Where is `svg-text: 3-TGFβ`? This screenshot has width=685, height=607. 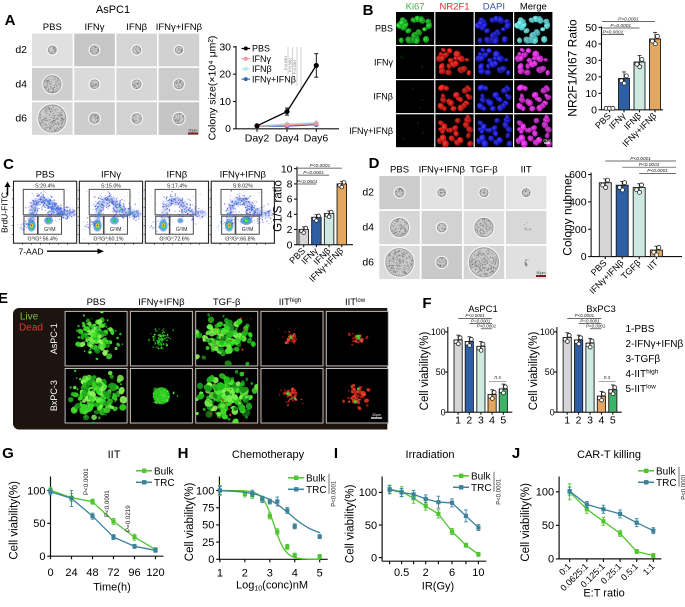 svg-text: 3-TGFβ is located at coordinates (643, 359).